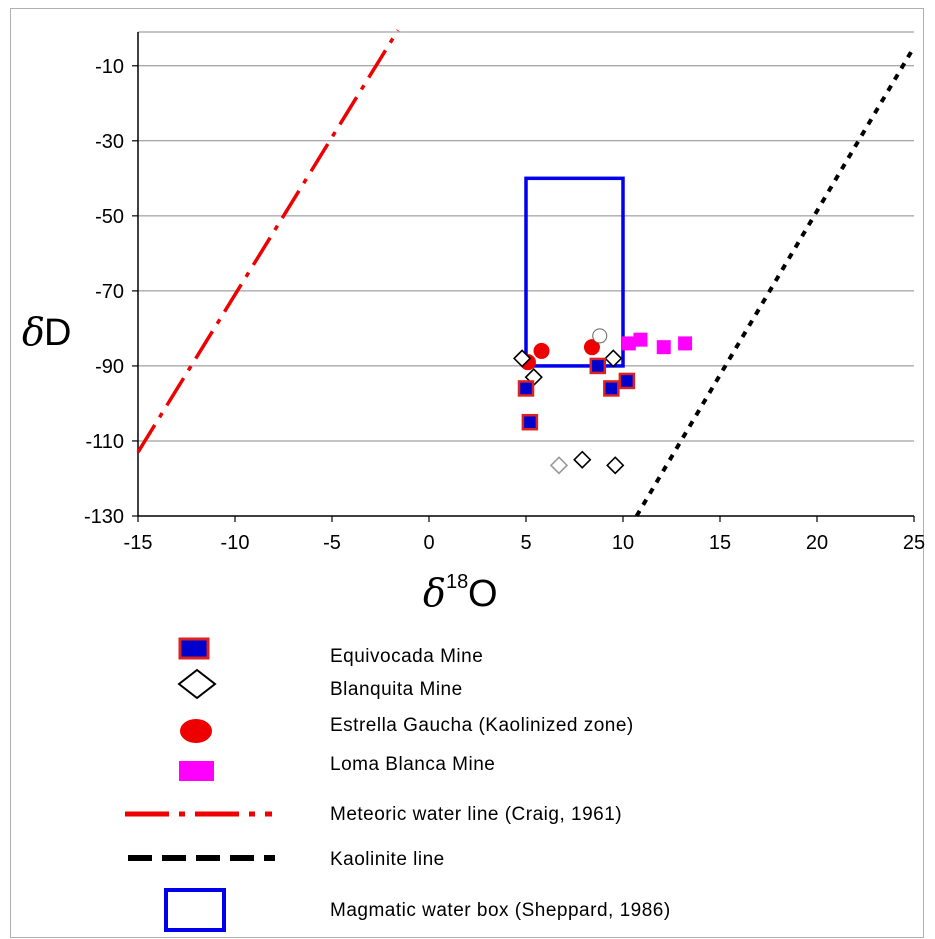 This screenshot has width=935, height=939. I want to click on magmatic-water-box, so click(574, 272).